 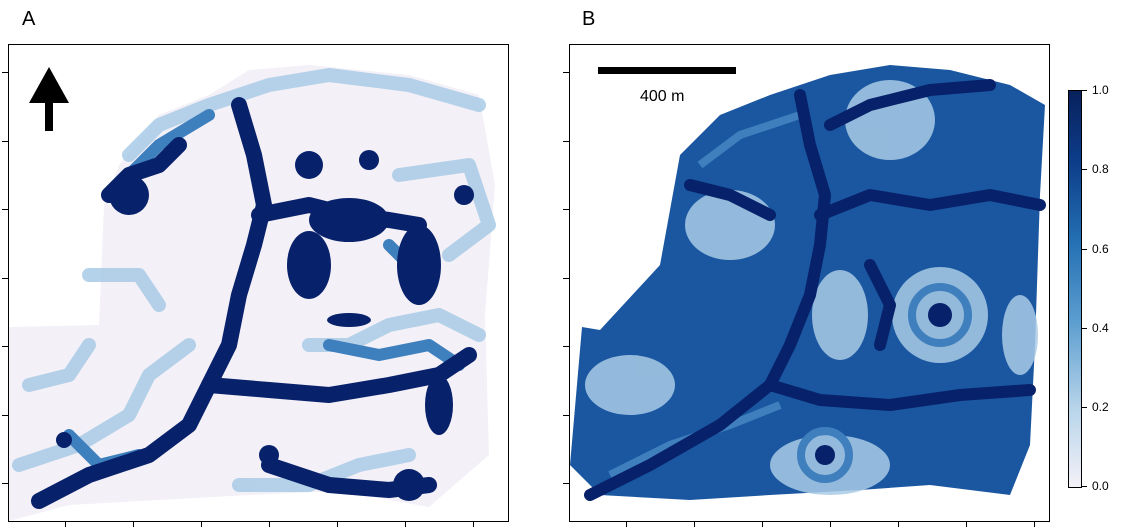 What do you see at coordinates (1100, 328) in the screenshot?
I see `legend-label: 0.4` at bounding box center [1100, 328].